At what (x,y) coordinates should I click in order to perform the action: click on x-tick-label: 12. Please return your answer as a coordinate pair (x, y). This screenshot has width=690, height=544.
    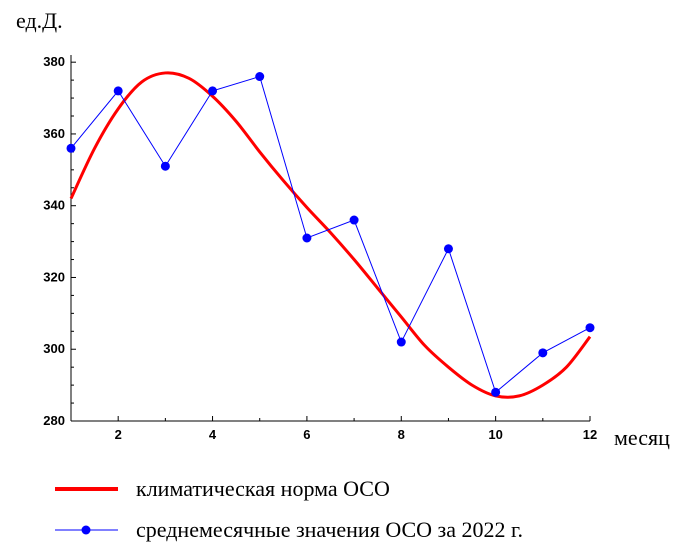
    Looking at the image, I should click on (590, 434).